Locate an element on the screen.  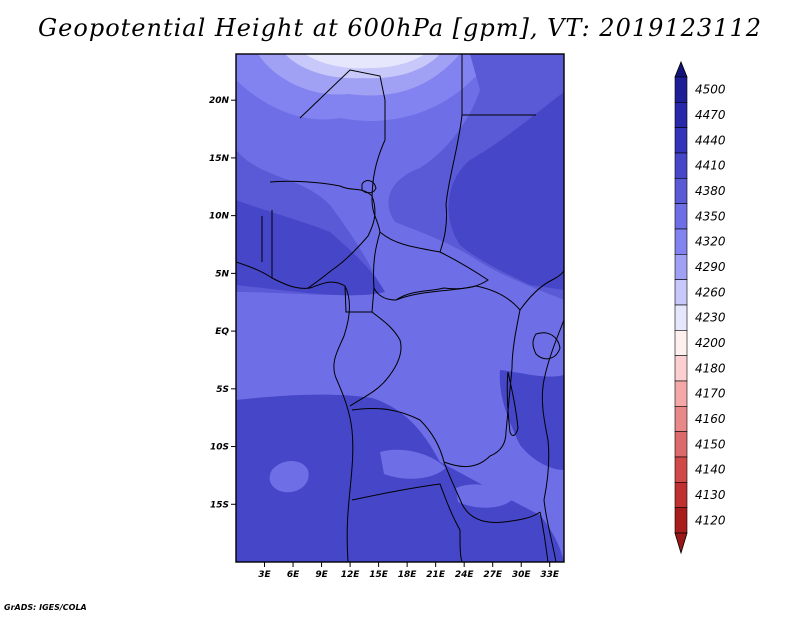
border-cameroon is located at coordinates (362, 272).